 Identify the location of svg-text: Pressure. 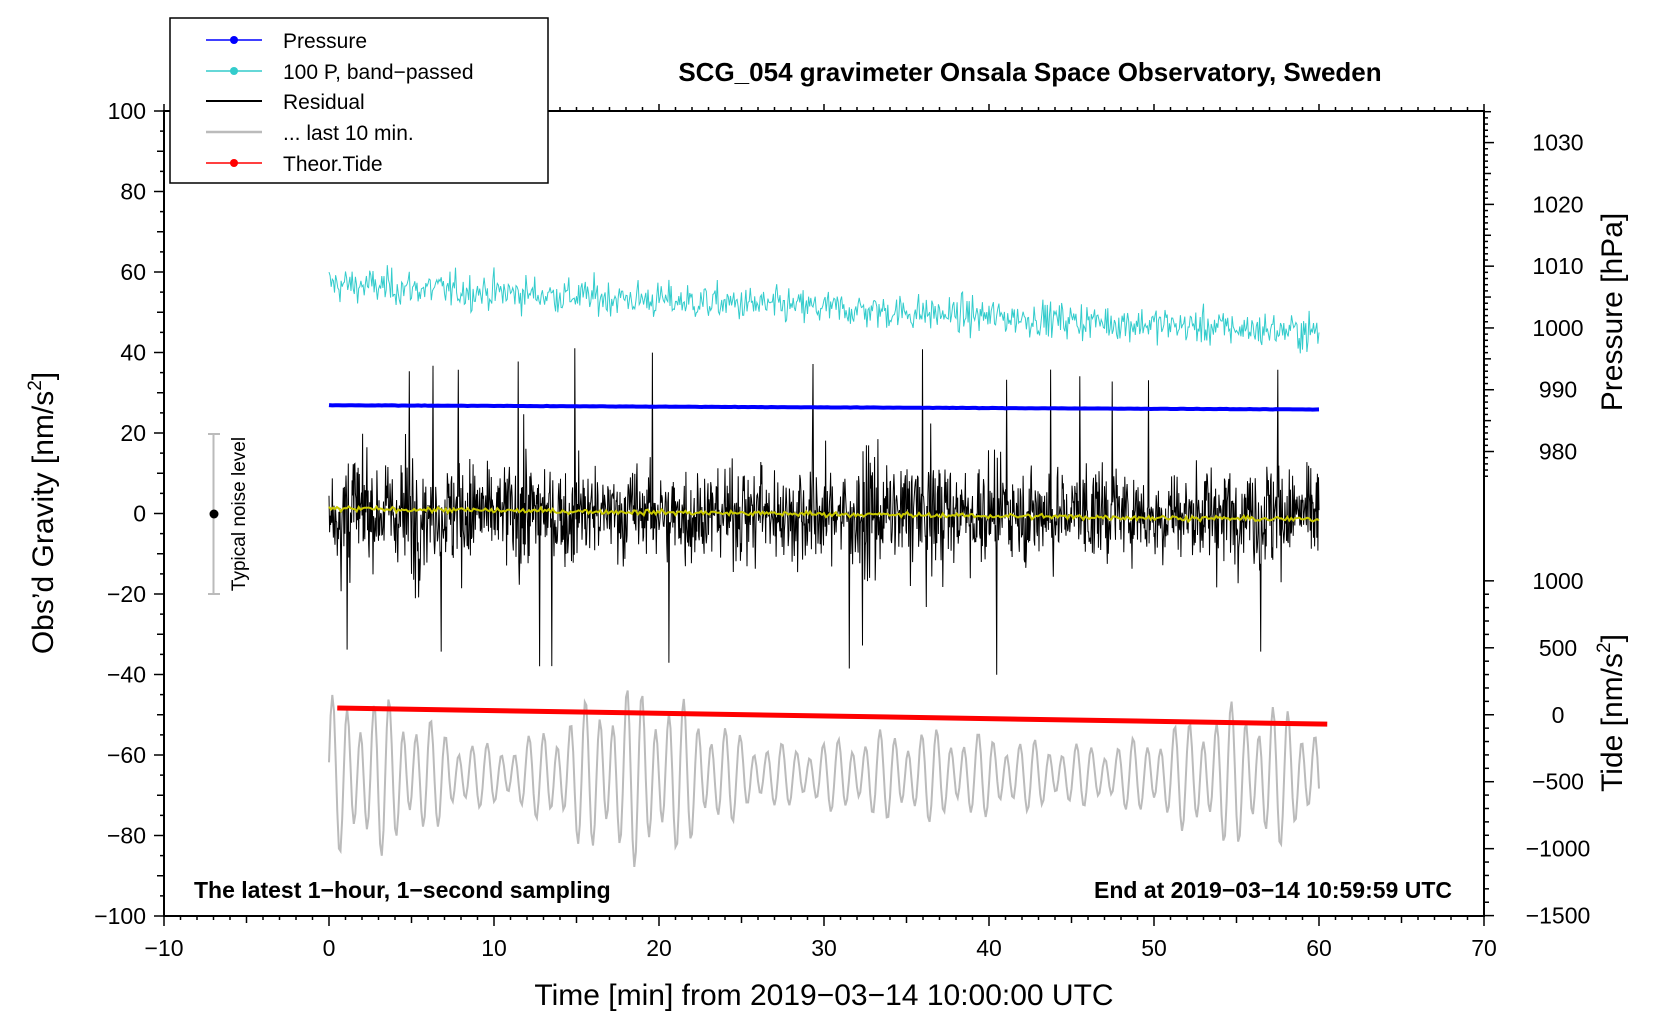
(325, 41).